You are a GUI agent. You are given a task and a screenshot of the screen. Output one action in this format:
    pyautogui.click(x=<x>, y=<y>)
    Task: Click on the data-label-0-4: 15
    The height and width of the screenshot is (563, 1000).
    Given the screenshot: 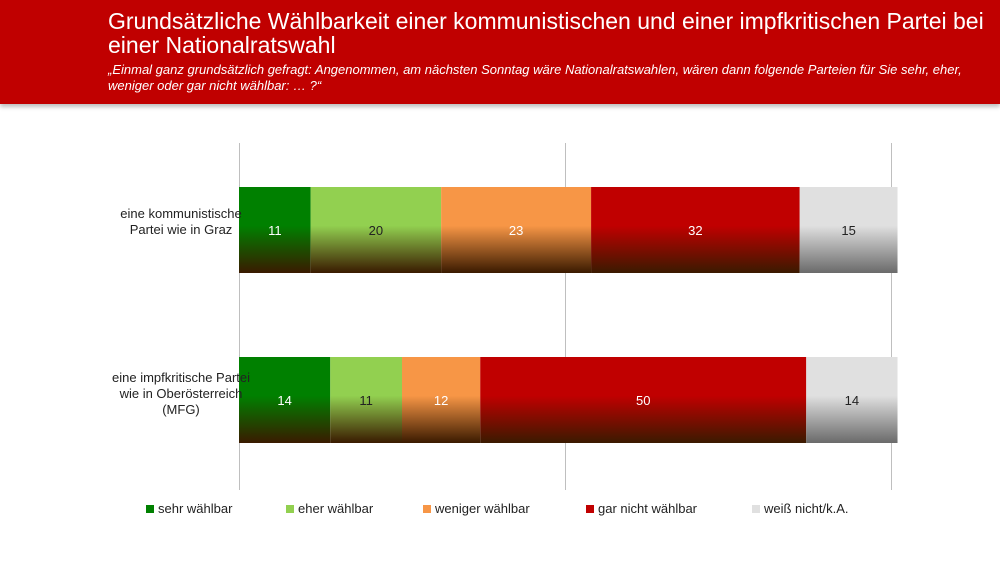 What is the action you would take?
    pyautogui.click(x=848, y=230)
    